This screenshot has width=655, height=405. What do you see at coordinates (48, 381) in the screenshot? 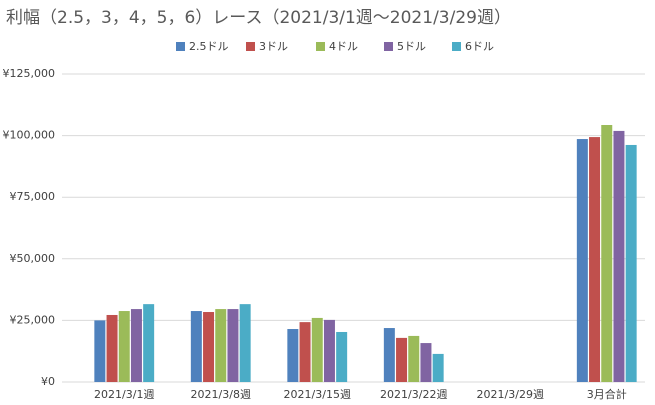
I see `y-tick-label: ¥0` at bounding box center [48, 381].